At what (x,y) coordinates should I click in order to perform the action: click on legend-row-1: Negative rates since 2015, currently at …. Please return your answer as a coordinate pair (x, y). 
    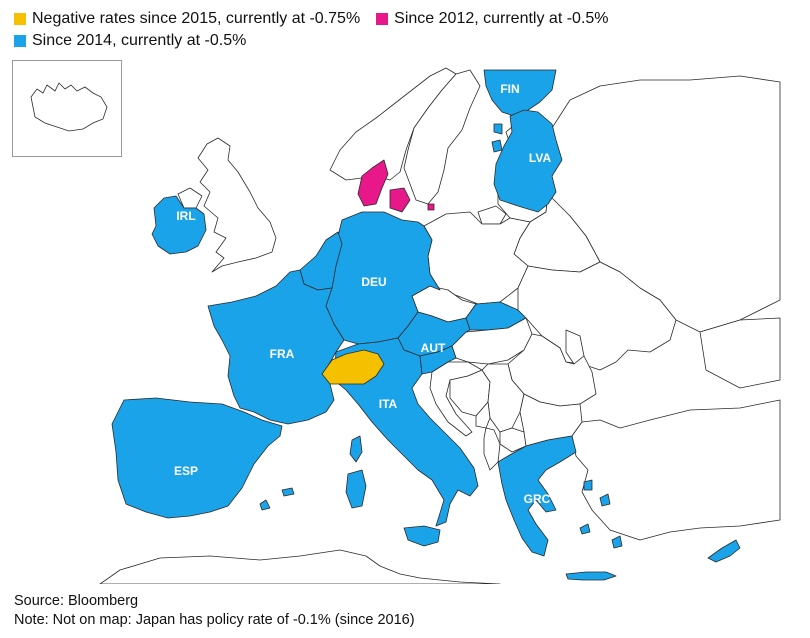
    Looking at the image, I should click on (409, 19).